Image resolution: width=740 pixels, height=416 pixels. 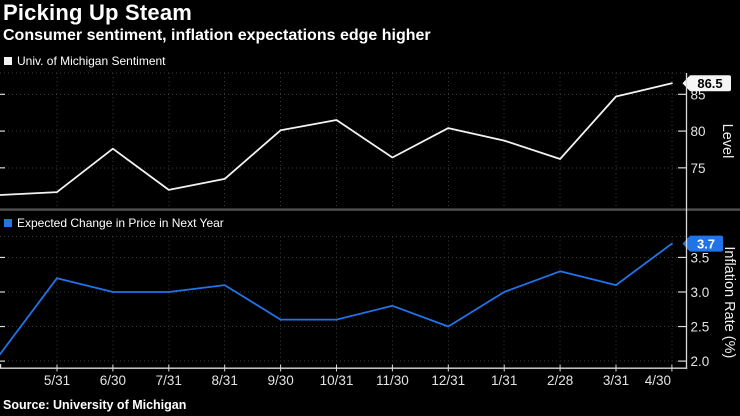 I want to click on x-tick-label: 10/31, so click(x=337, y=380).